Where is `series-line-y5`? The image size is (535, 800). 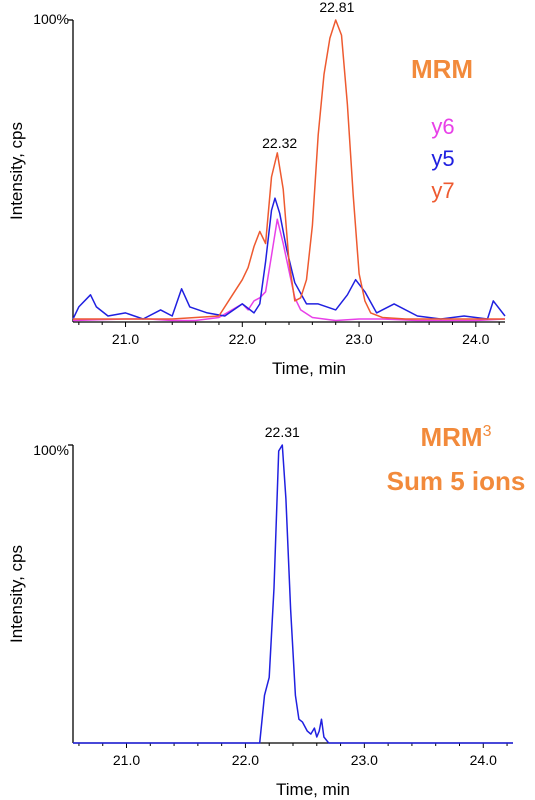 series-line-y5 is located at coordinates (289, 258).